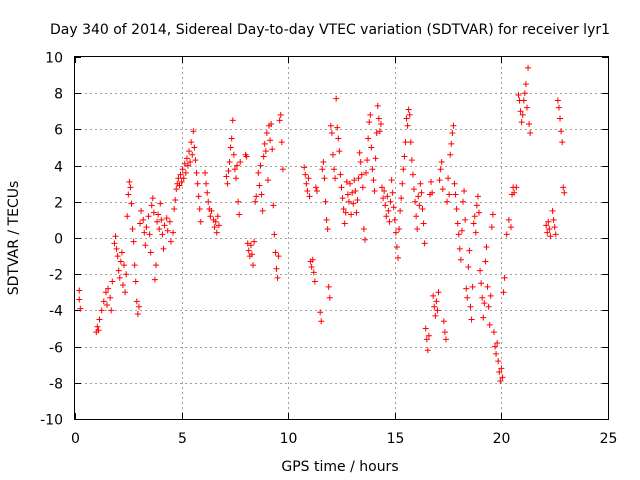  What do you see at coordinates (56, 276) in the screenshot?
I see `y-tick-label: -2` at bounding box center [56, 276].